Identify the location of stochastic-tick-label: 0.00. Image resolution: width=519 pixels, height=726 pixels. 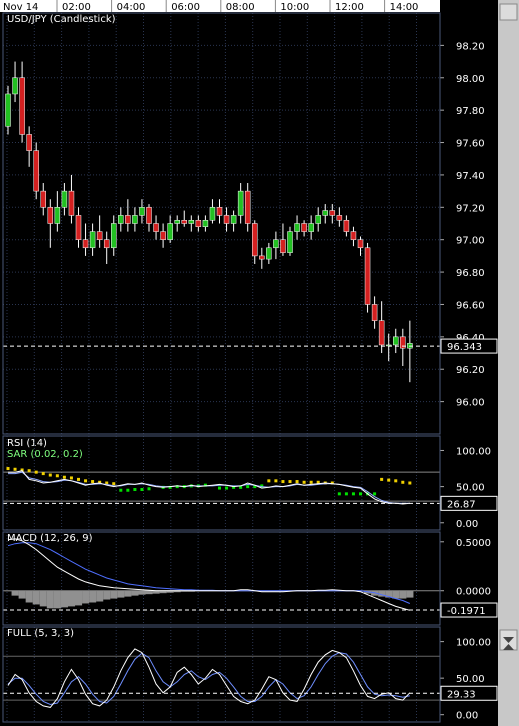
(467, 716).